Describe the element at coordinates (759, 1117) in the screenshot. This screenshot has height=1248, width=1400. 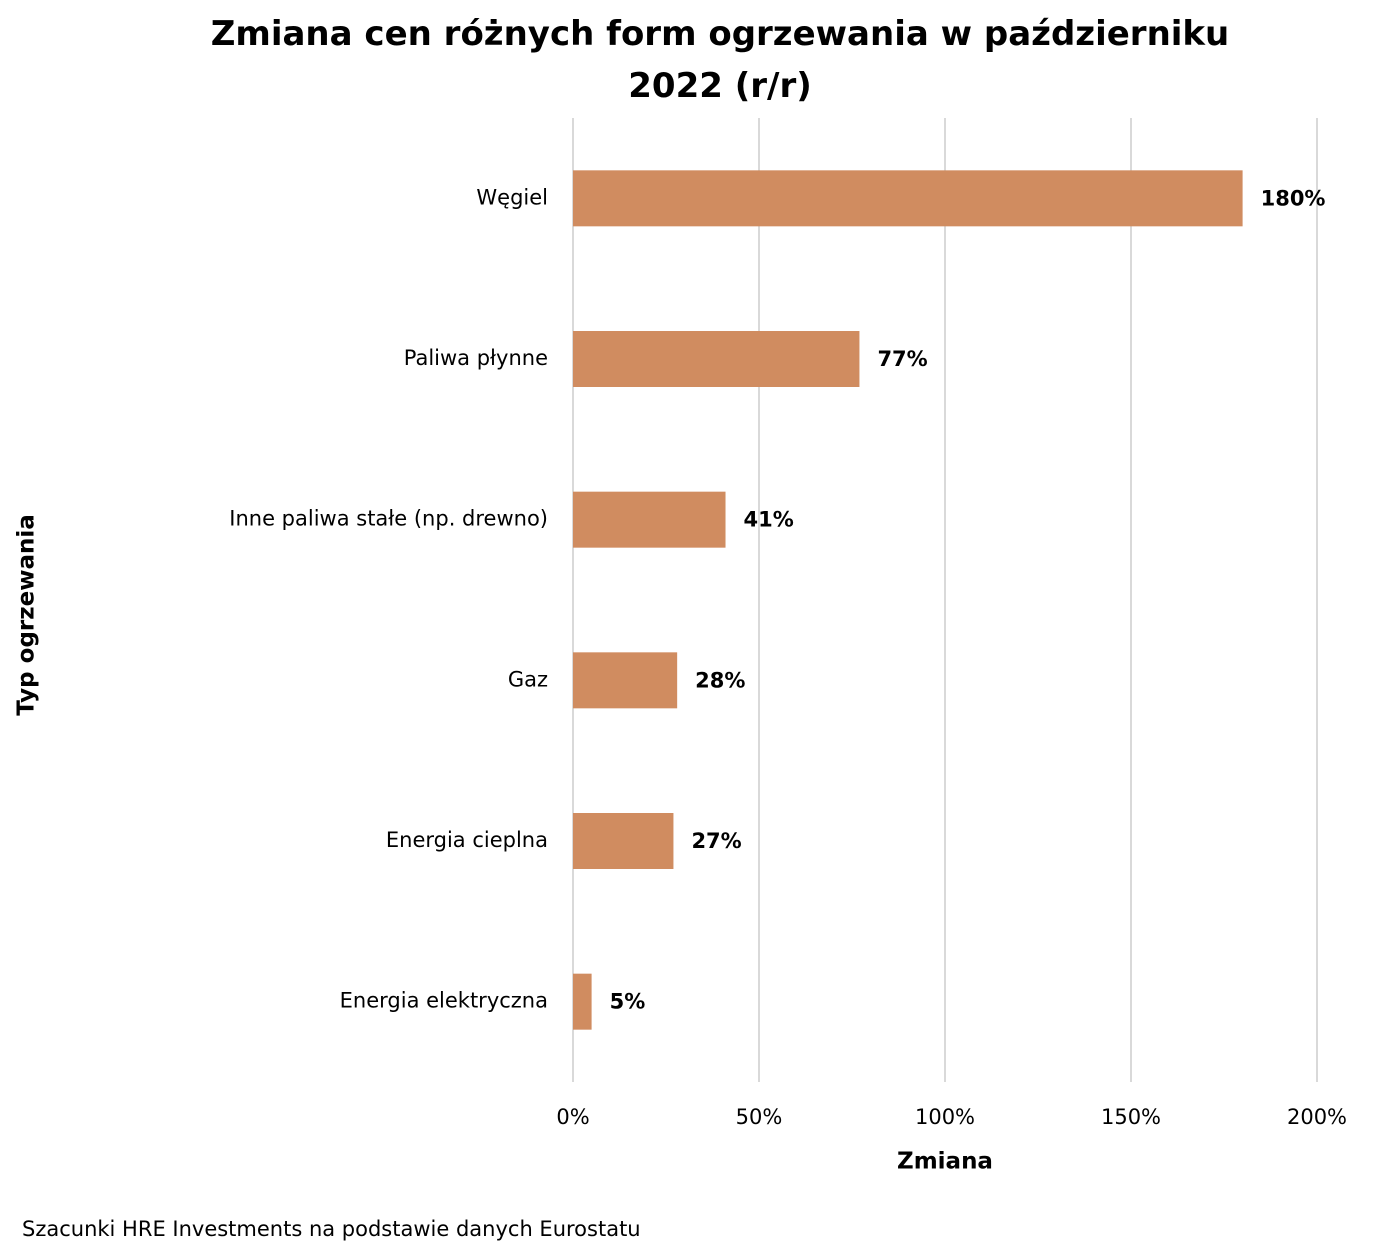
I see `x-tick-label: 50%` at that location.